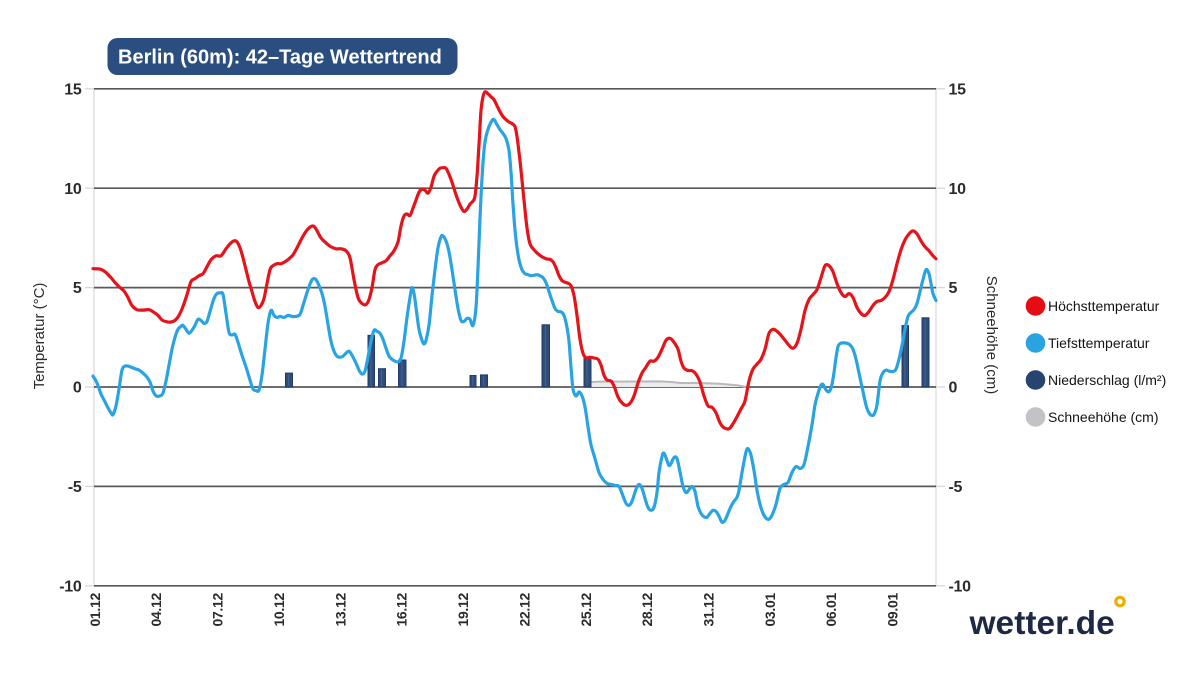  What do you see at coordinates (156, 609) in the screenshot?
I see `svg-text: 04.12` at bounding box center [156, 609].